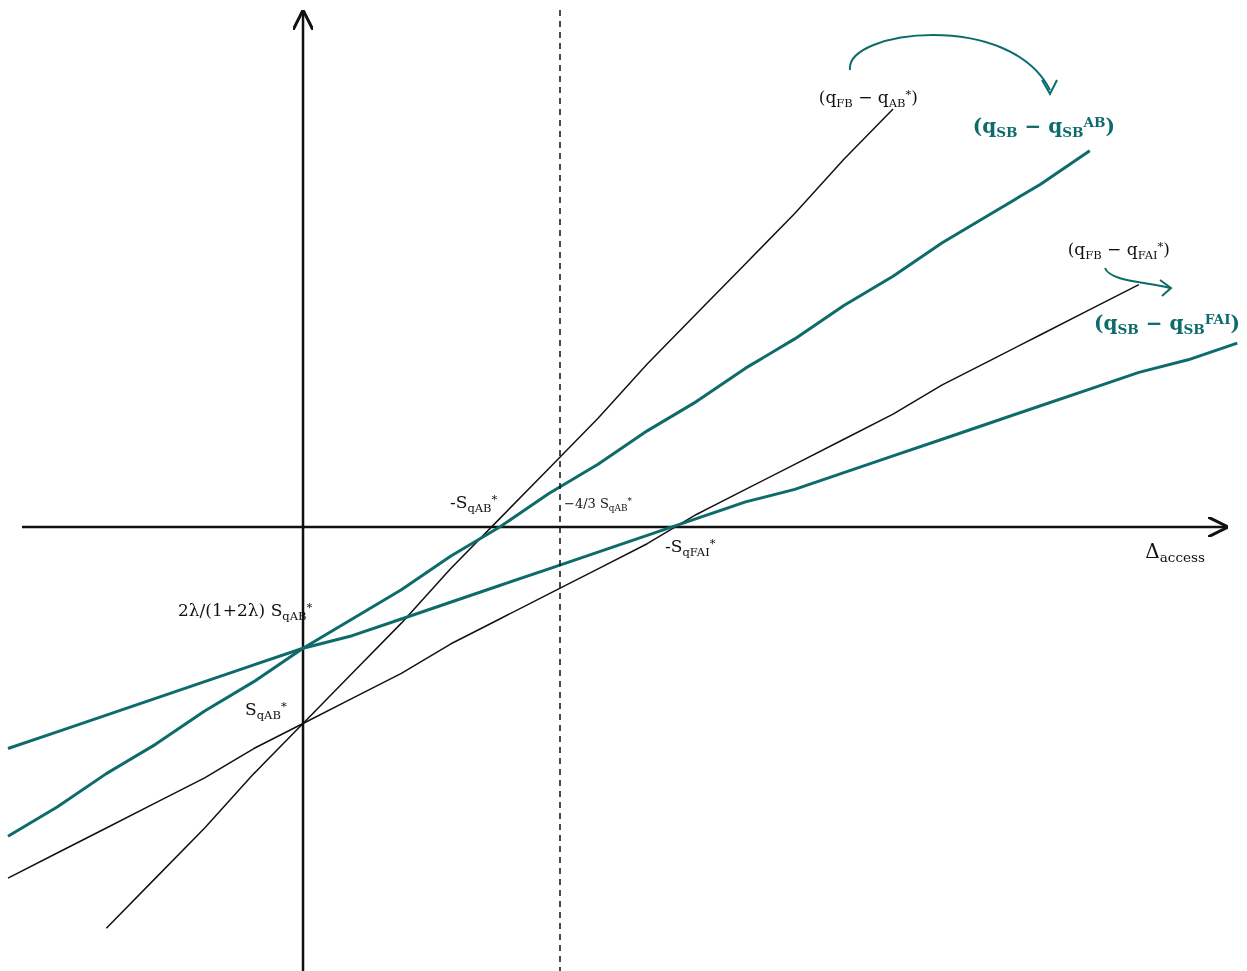  I want to click on x-axis-title: Δ$_{access}$, so click(1175, 552).